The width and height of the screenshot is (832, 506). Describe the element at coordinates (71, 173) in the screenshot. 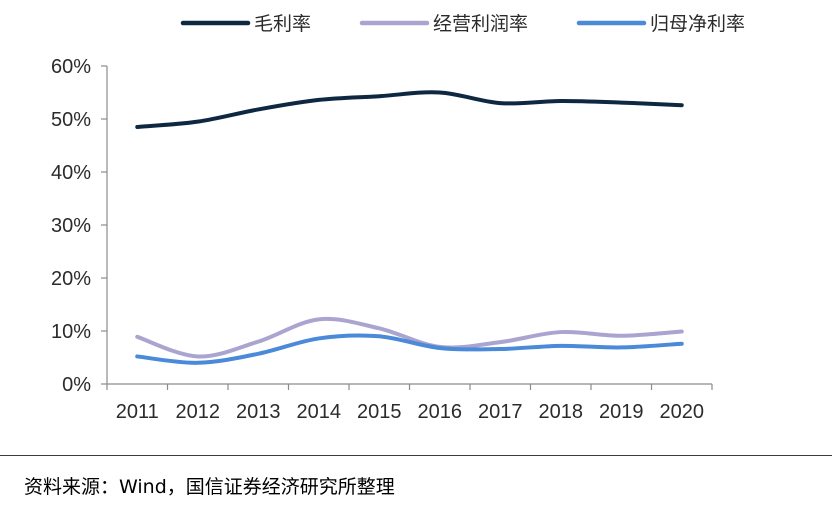

I see `y-tick-label: 40%` at that location.